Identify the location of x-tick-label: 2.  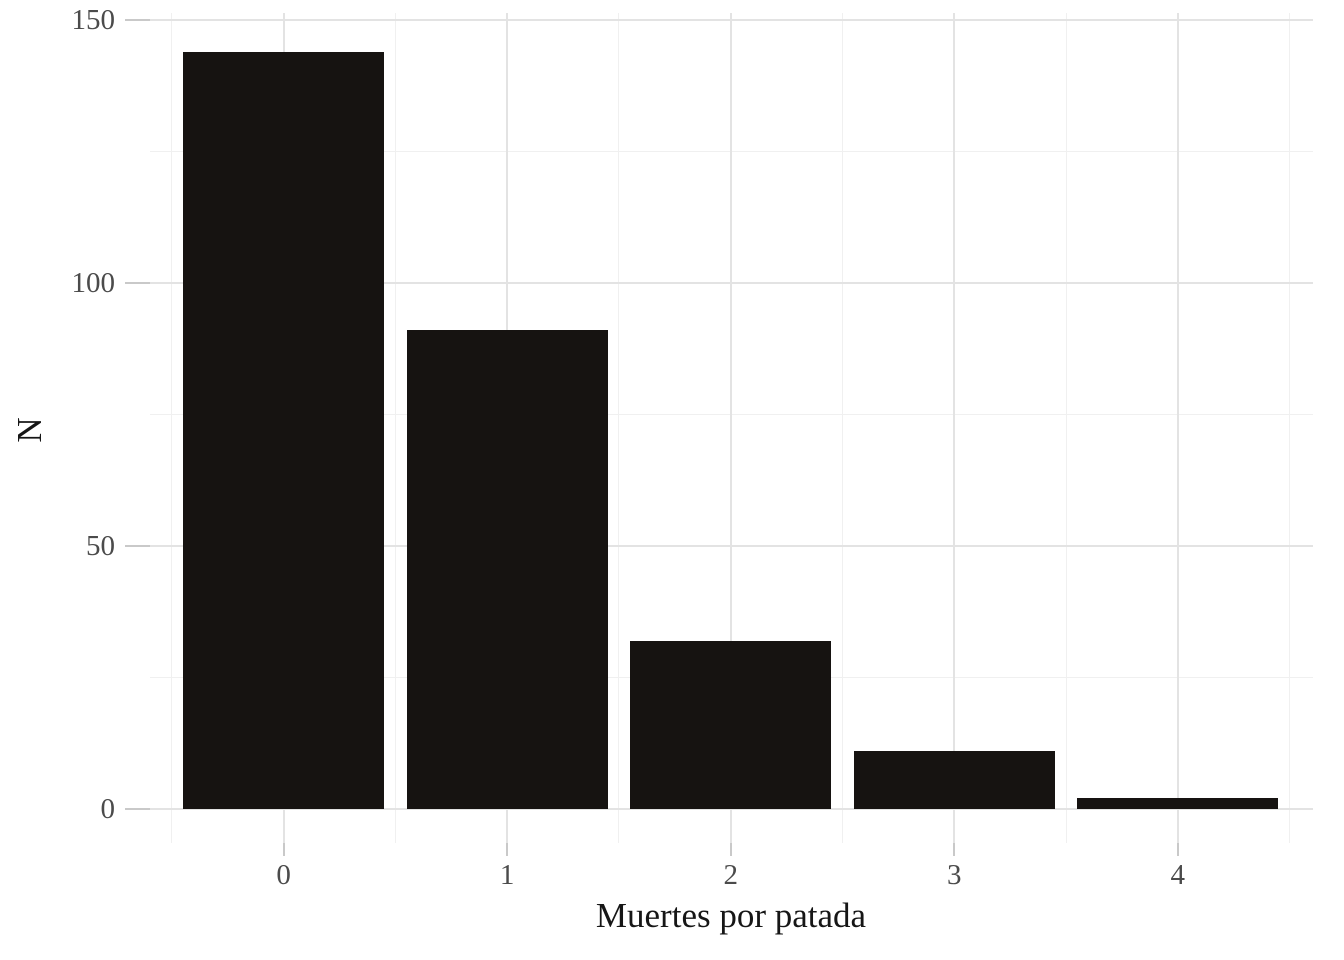
(730, 875).